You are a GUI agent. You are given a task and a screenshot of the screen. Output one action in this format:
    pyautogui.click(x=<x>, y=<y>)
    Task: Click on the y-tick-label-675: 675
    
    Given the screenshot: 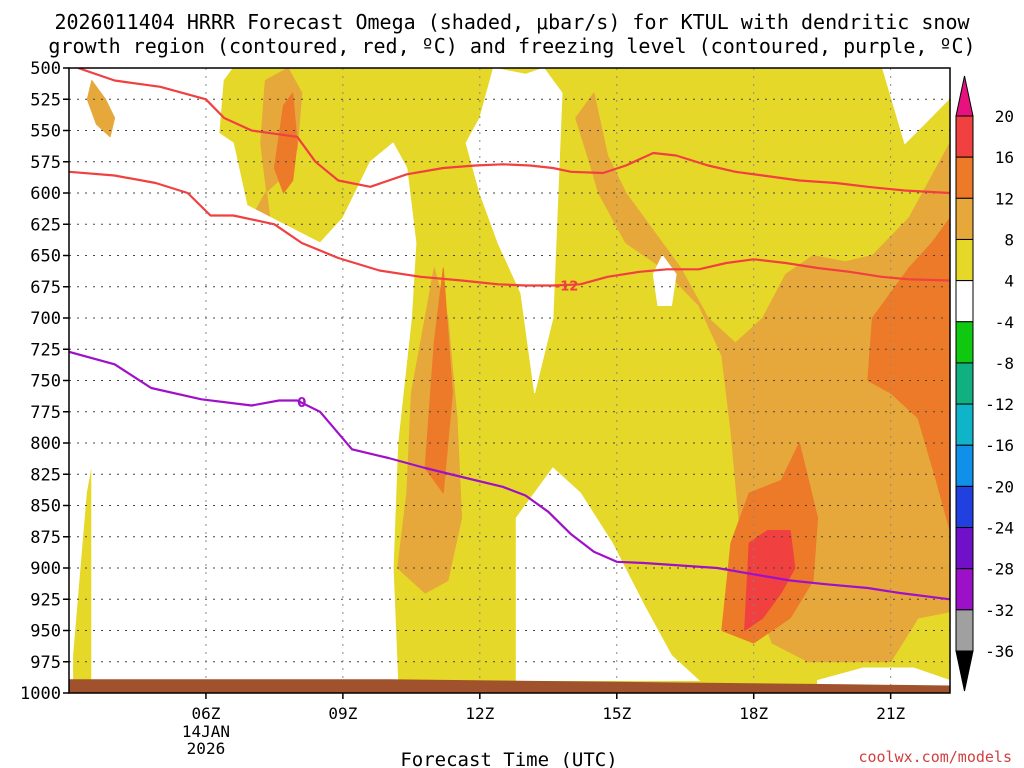 What is the action you would take?
    pyautogui.click(x=45, y=288)
    